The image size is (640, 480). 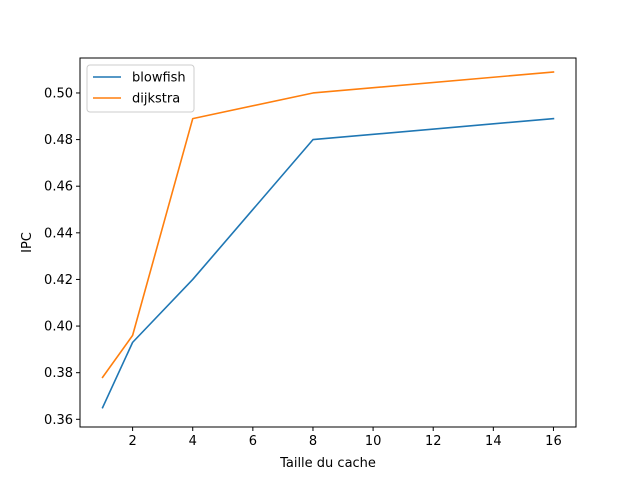 I want to click on x-tick-label: 12, so click(x=433, y=441).